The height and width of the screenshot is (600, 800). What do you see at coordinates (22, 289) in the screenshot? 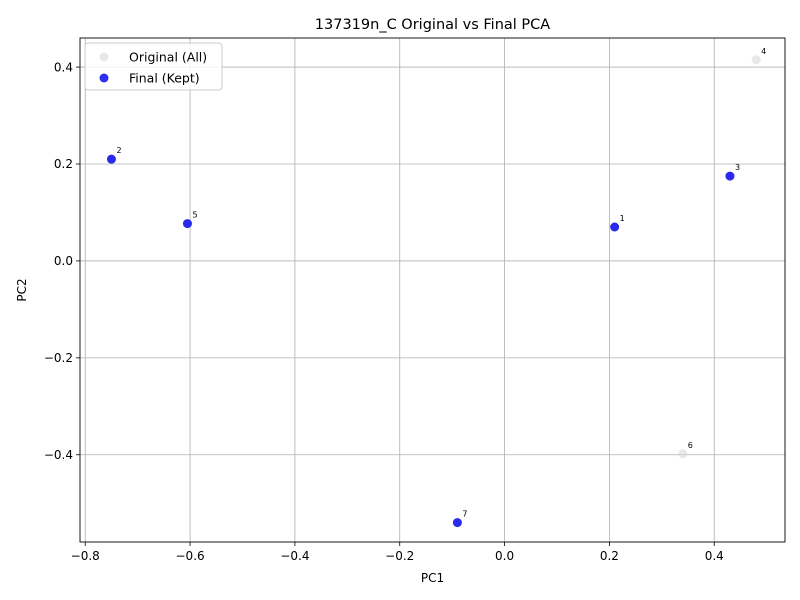
I see `y-axis-label: PC2` at bounding box center [22, 289].